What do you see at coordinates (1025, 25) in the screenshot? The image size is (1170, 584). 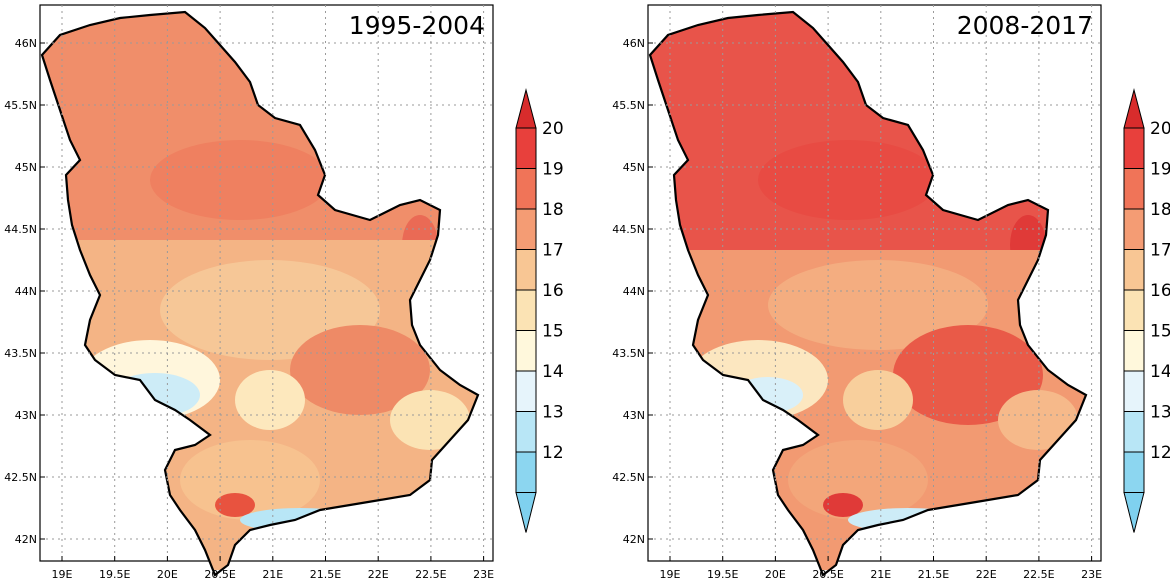 I see `map-title: 2008-2017` at bounding box center [1025, 25].